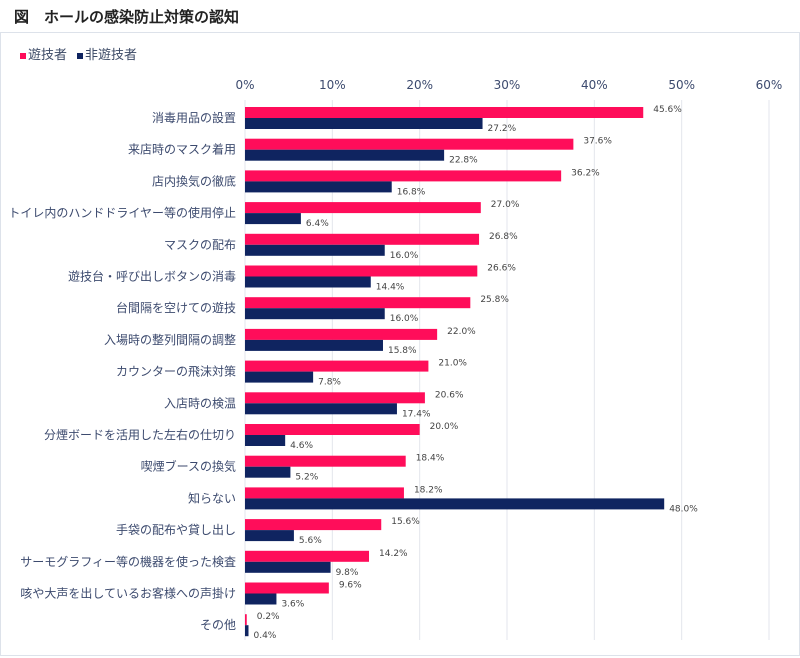 The height and width of the screenshot is (658, 800). Describe the element at coordinates (449, 395) in the screenshot. I see `data-label: 20.6%` at that location.